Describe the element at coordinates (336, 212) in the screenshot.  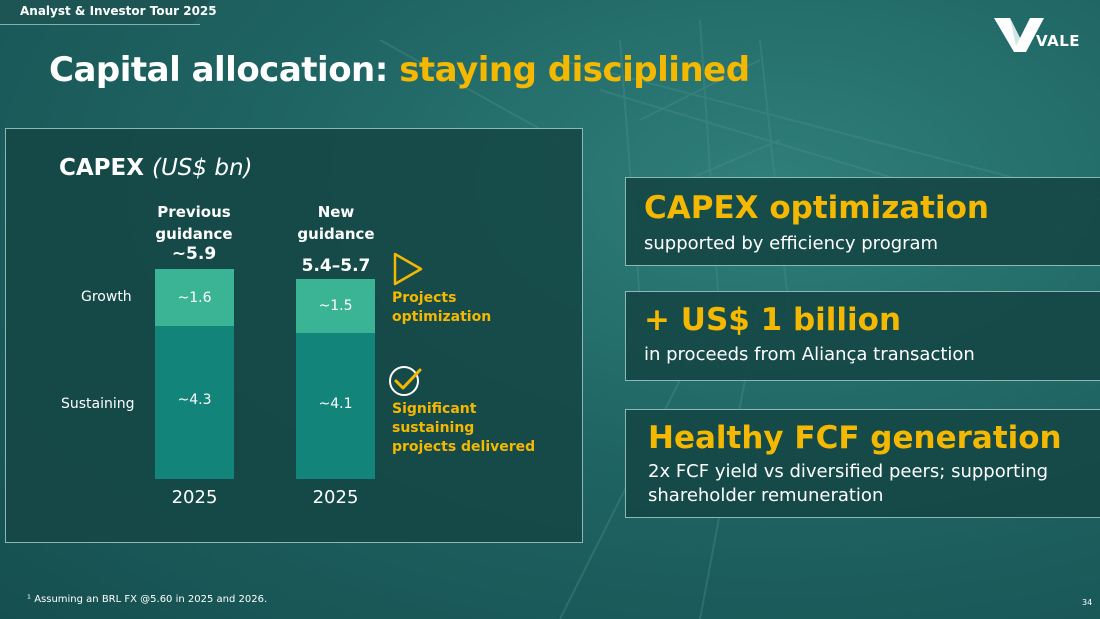
I see `new-guidance-line1: New` at that location.